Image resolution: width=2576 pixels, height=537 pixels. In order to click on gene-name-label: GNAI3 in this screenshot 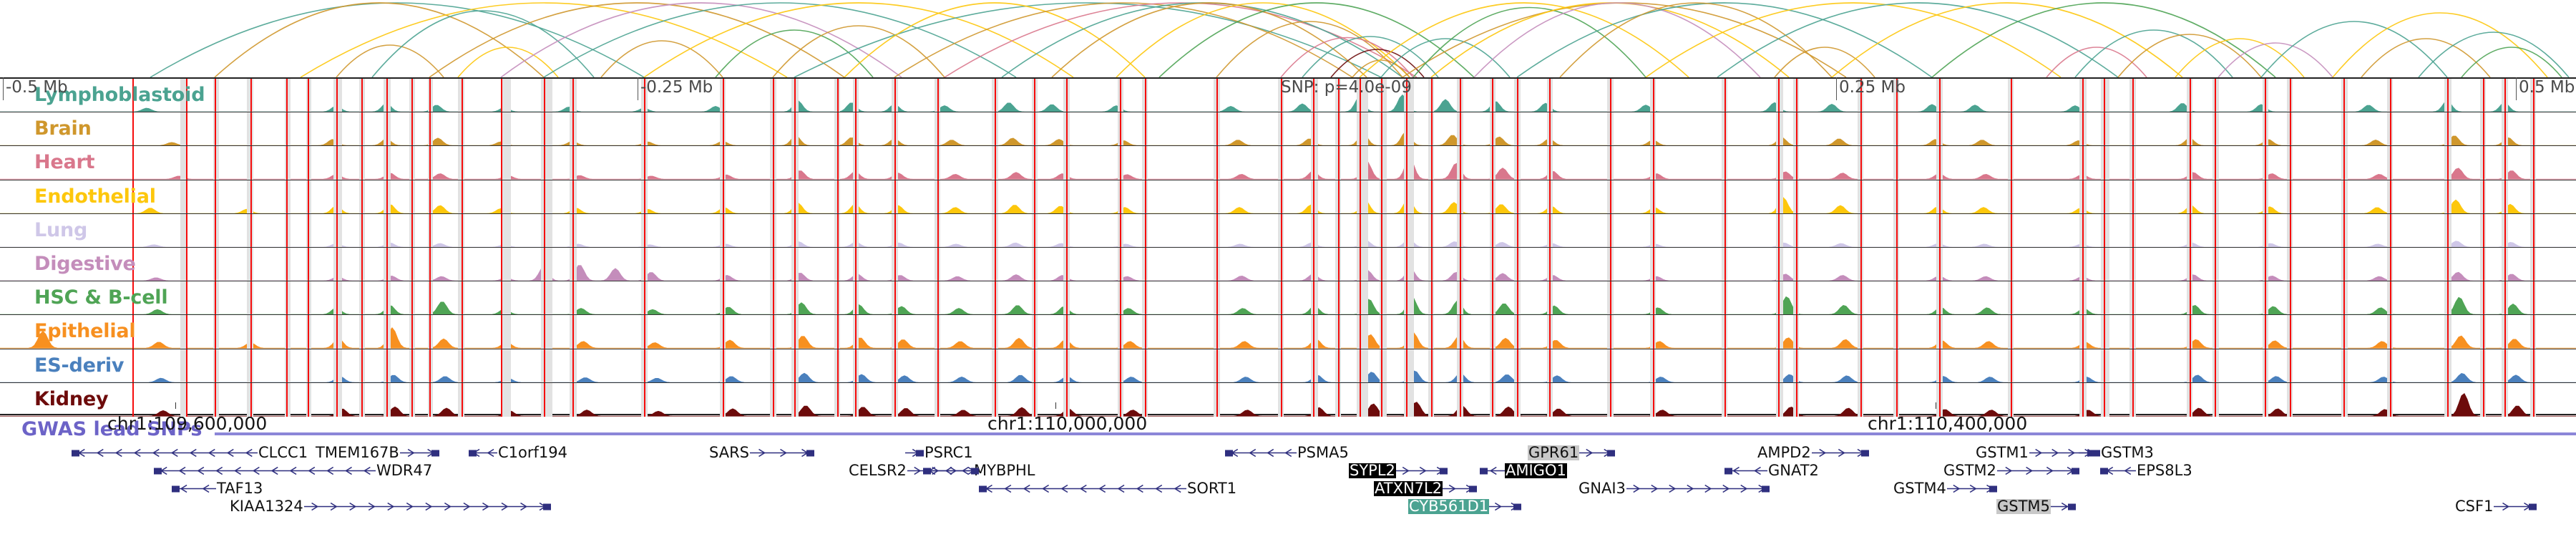, I will do `click(1602, 488)`.